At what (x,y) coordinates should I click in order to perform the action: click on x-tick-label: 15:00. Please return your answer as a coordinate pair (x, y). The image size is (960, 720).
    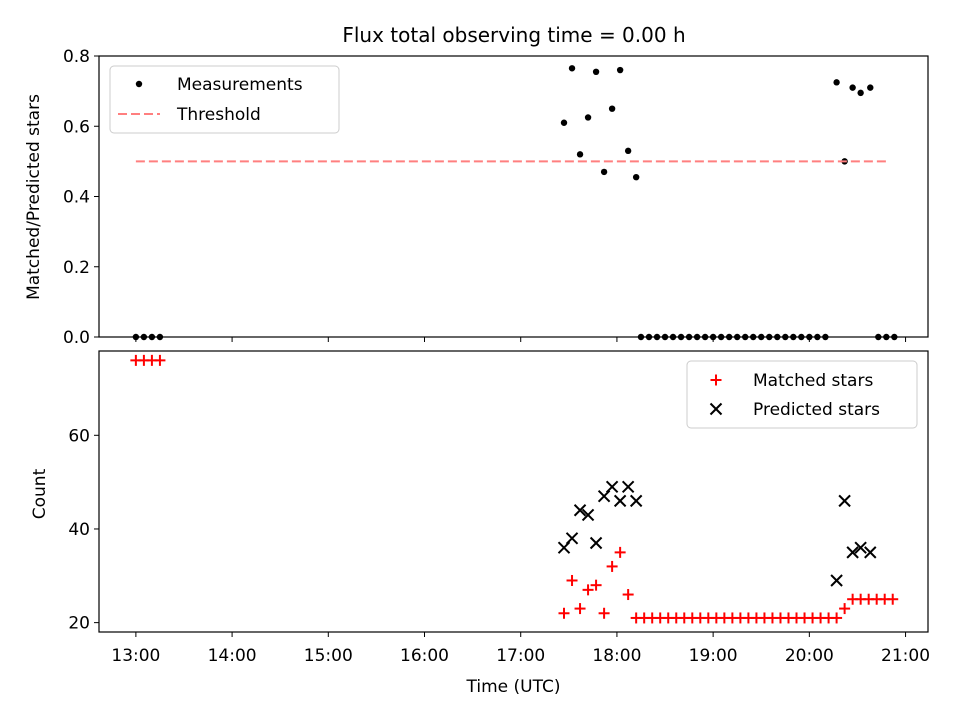
    Looking at the image, I should click on (328, 656).